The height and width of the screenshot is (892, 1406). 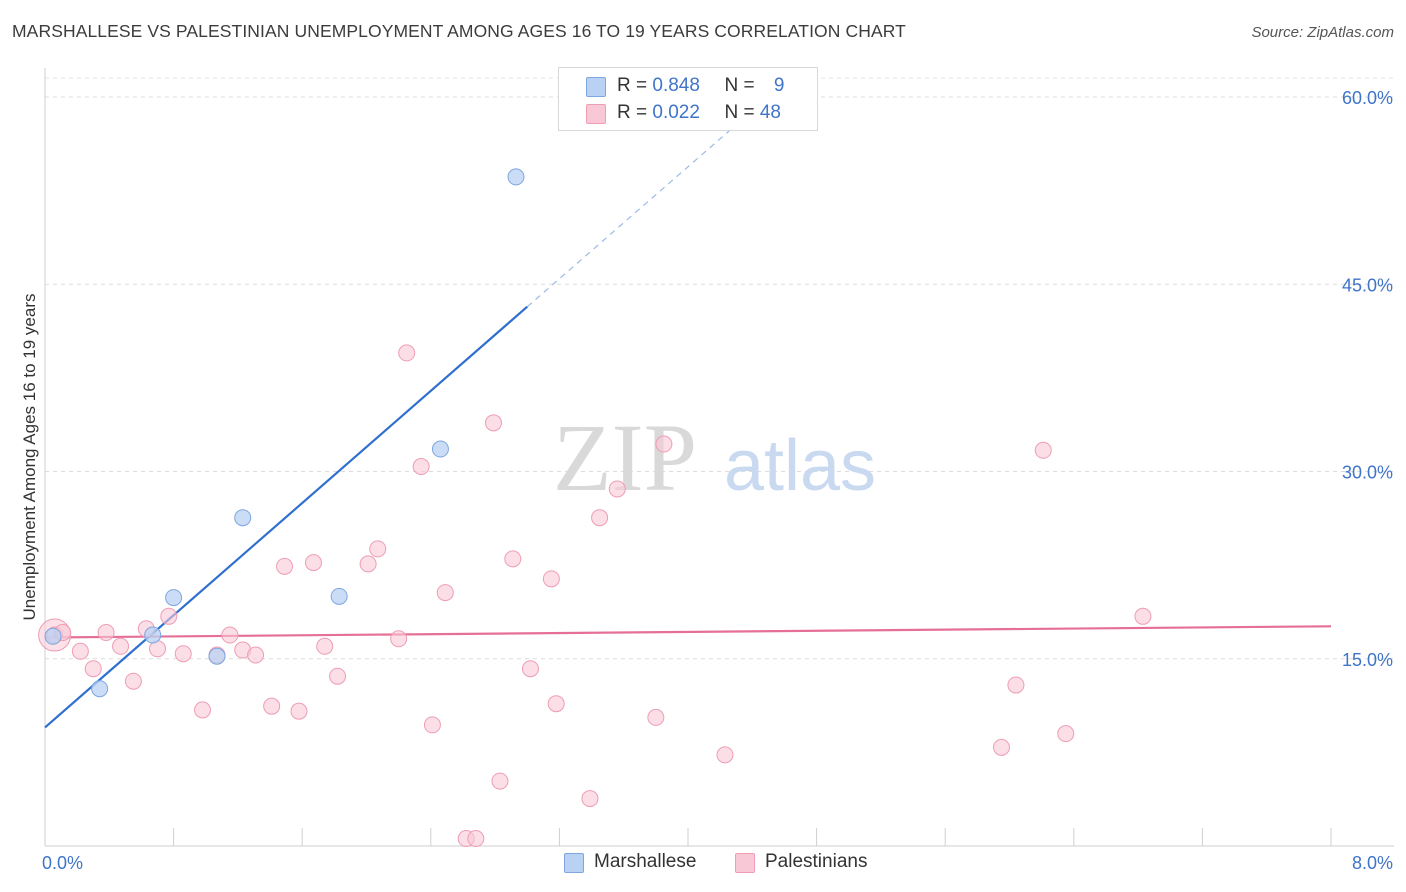 I want to click on palestinians-swatch, so click(x=596, y=114).